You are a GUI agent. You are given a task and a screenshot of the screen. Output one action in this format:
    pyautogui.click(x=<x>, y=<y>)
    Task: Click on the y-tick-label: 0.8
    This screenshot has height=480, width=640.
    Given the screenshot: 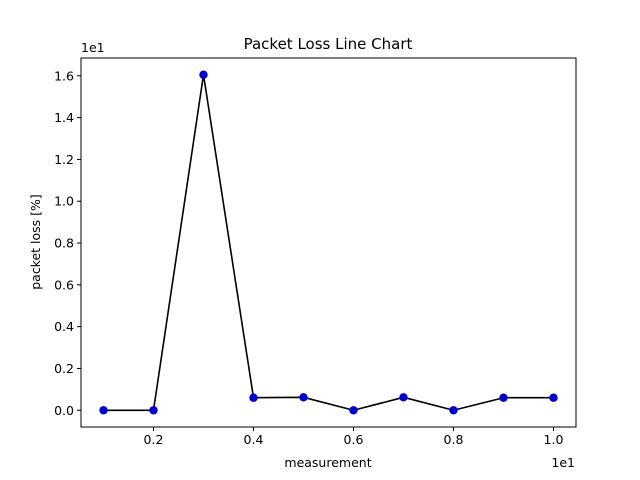 What is the action you would take?
    pyautogui.click(x=64, y=243)
    